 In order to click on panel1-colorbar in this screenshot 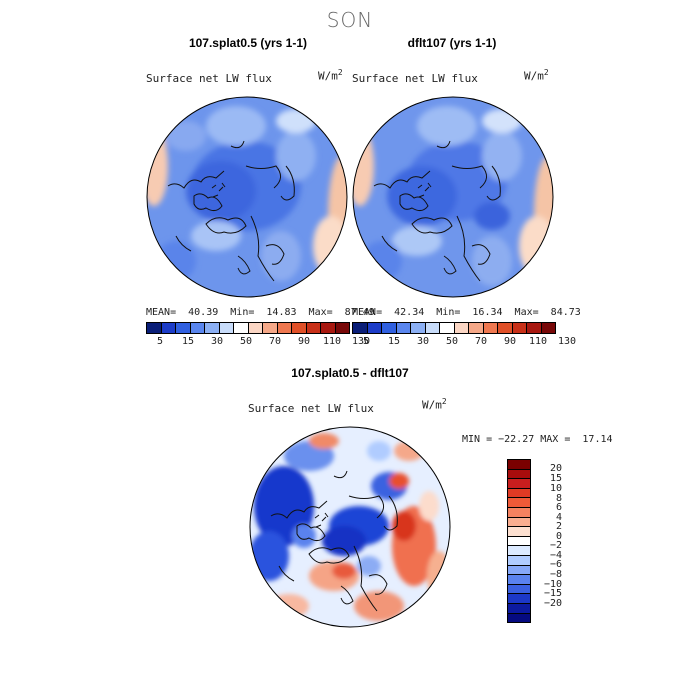, I will do `click(248, 328)`.